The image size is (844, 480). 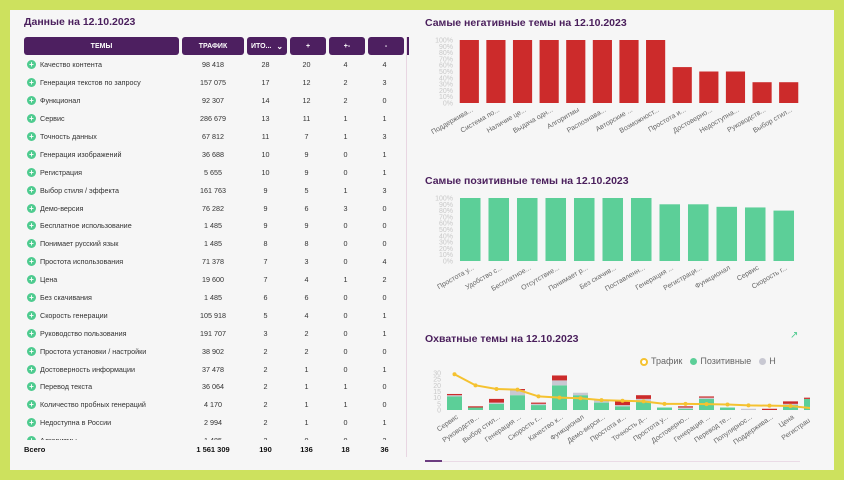 What do you see at coordinates (214, 423) in the screenshot?
I see `table-row: + Недоступна в России 2 994 2 1 0 1` at bounding box center [214, 423].